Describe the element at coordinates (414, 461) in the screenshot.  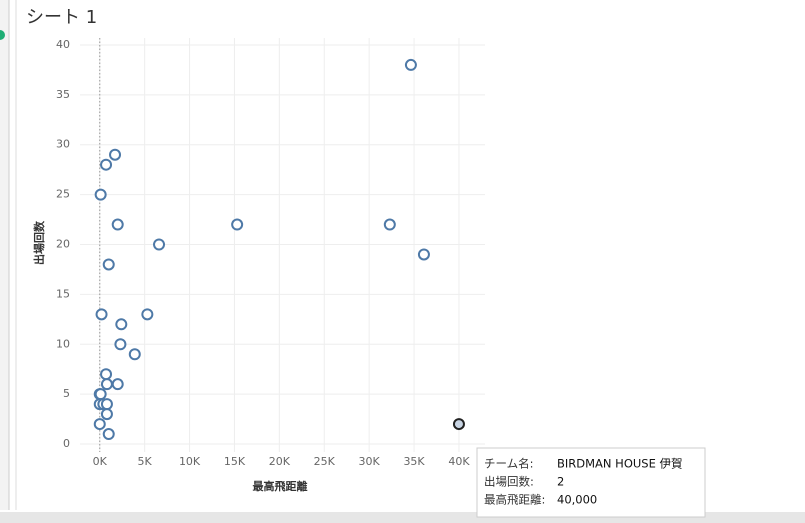
I see `x-tick-label: 35K` at that location.